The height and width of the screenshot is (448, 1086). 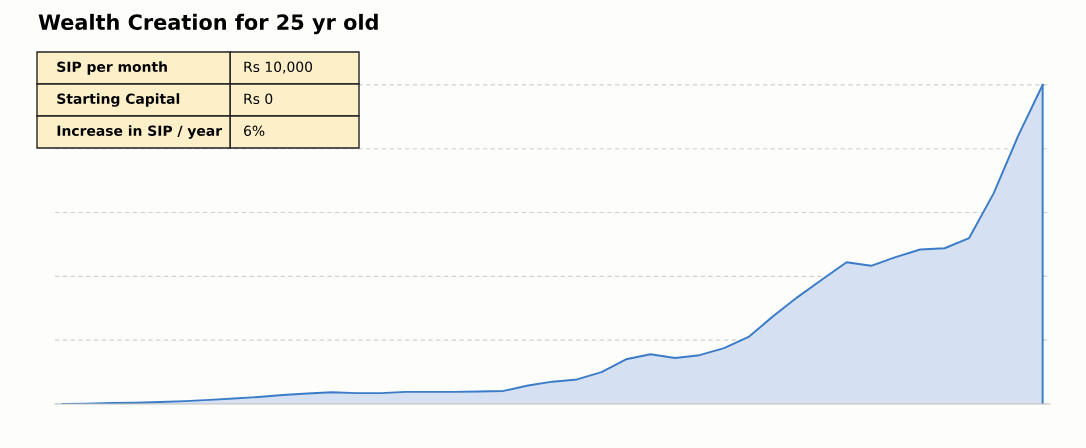 I want to click on annotation: 6%, so click(x=254, y=131).